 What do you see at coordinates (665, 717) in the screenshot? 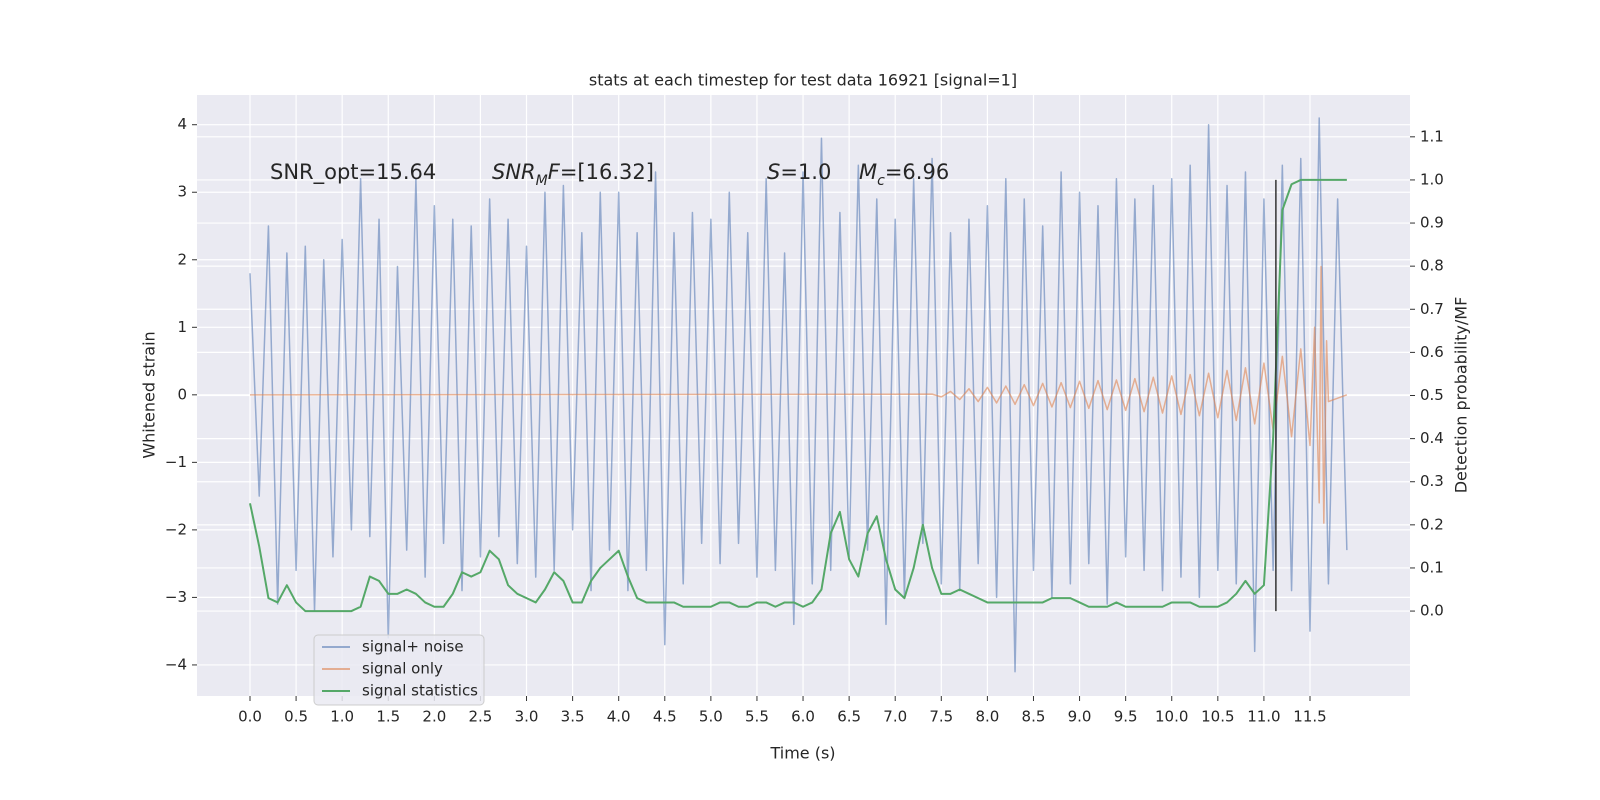
I see `x-tick-label: 4.5` at bounding box center [665, 717].